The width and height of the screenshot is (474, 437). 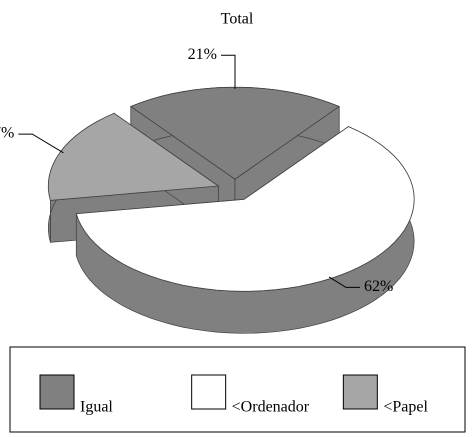 I want to click on legend-label: <Ordenador, so click(x=271, y=407).